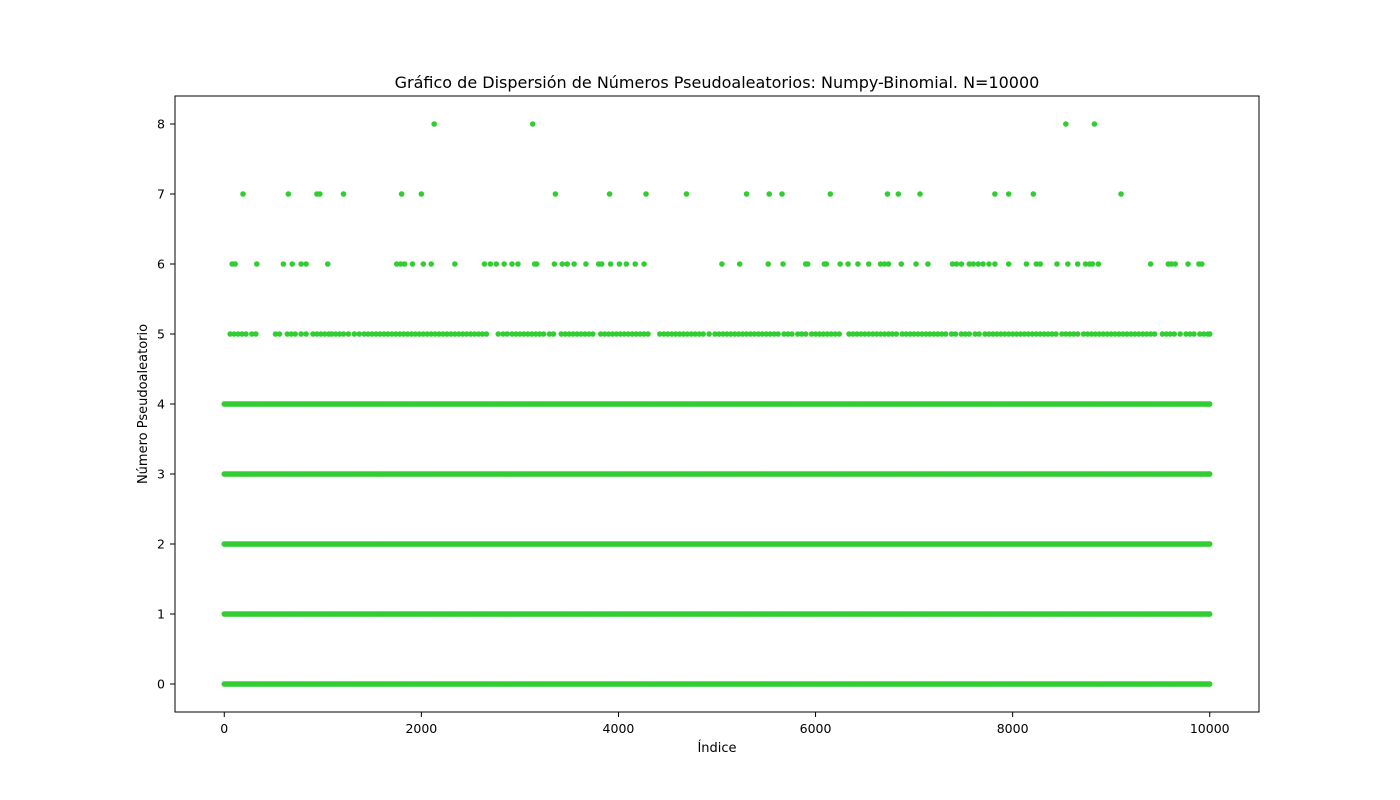 The height and width of the screenshot is (800, 1400). What do you see at coordinates (1013, 728) in the screenshot?
I see `x-tick-label: 8000` at bounding box center [1013, 728].